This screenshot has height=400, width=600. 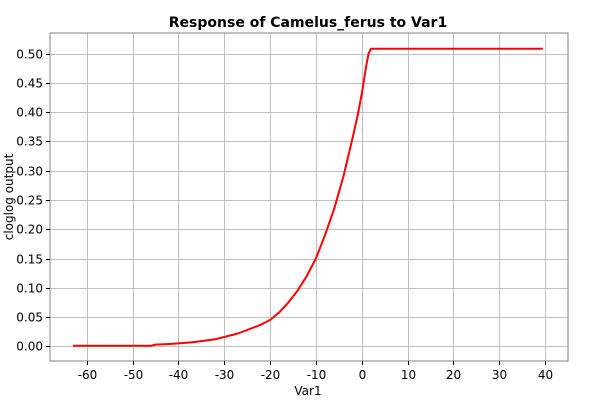 I want to click on y-axis-label: cloglog output, so click(x=9, y=196).